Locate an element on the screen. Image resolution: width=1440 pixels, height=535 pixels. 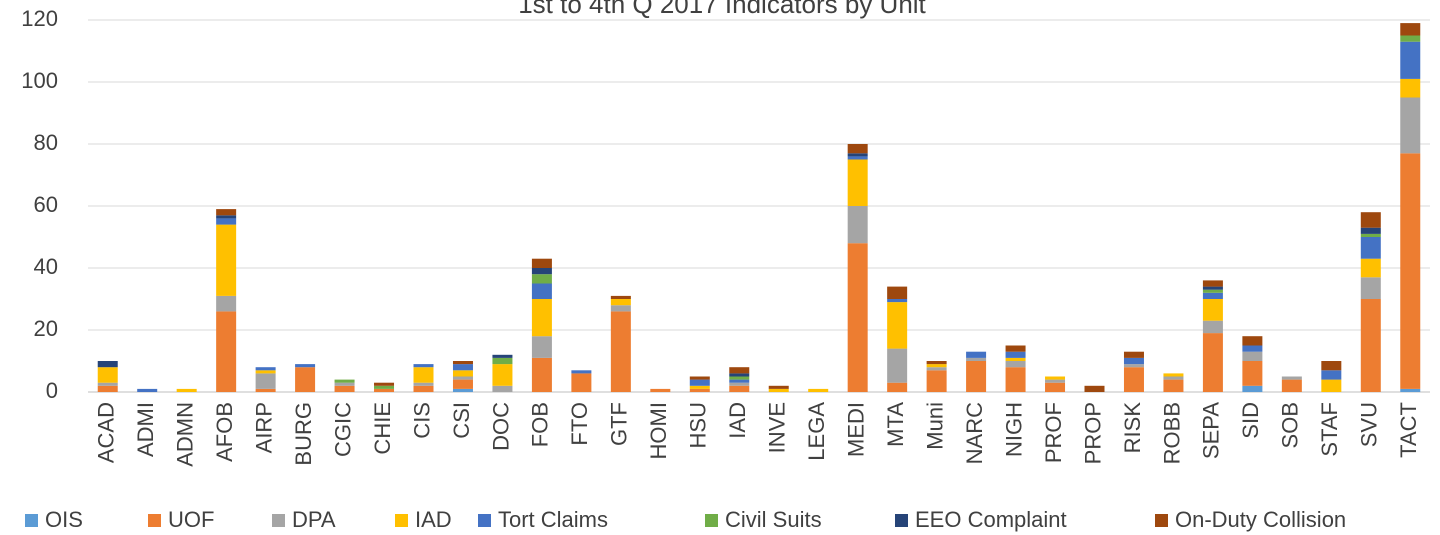
y-tick-label: 0 is located at coordinates (52, 390).